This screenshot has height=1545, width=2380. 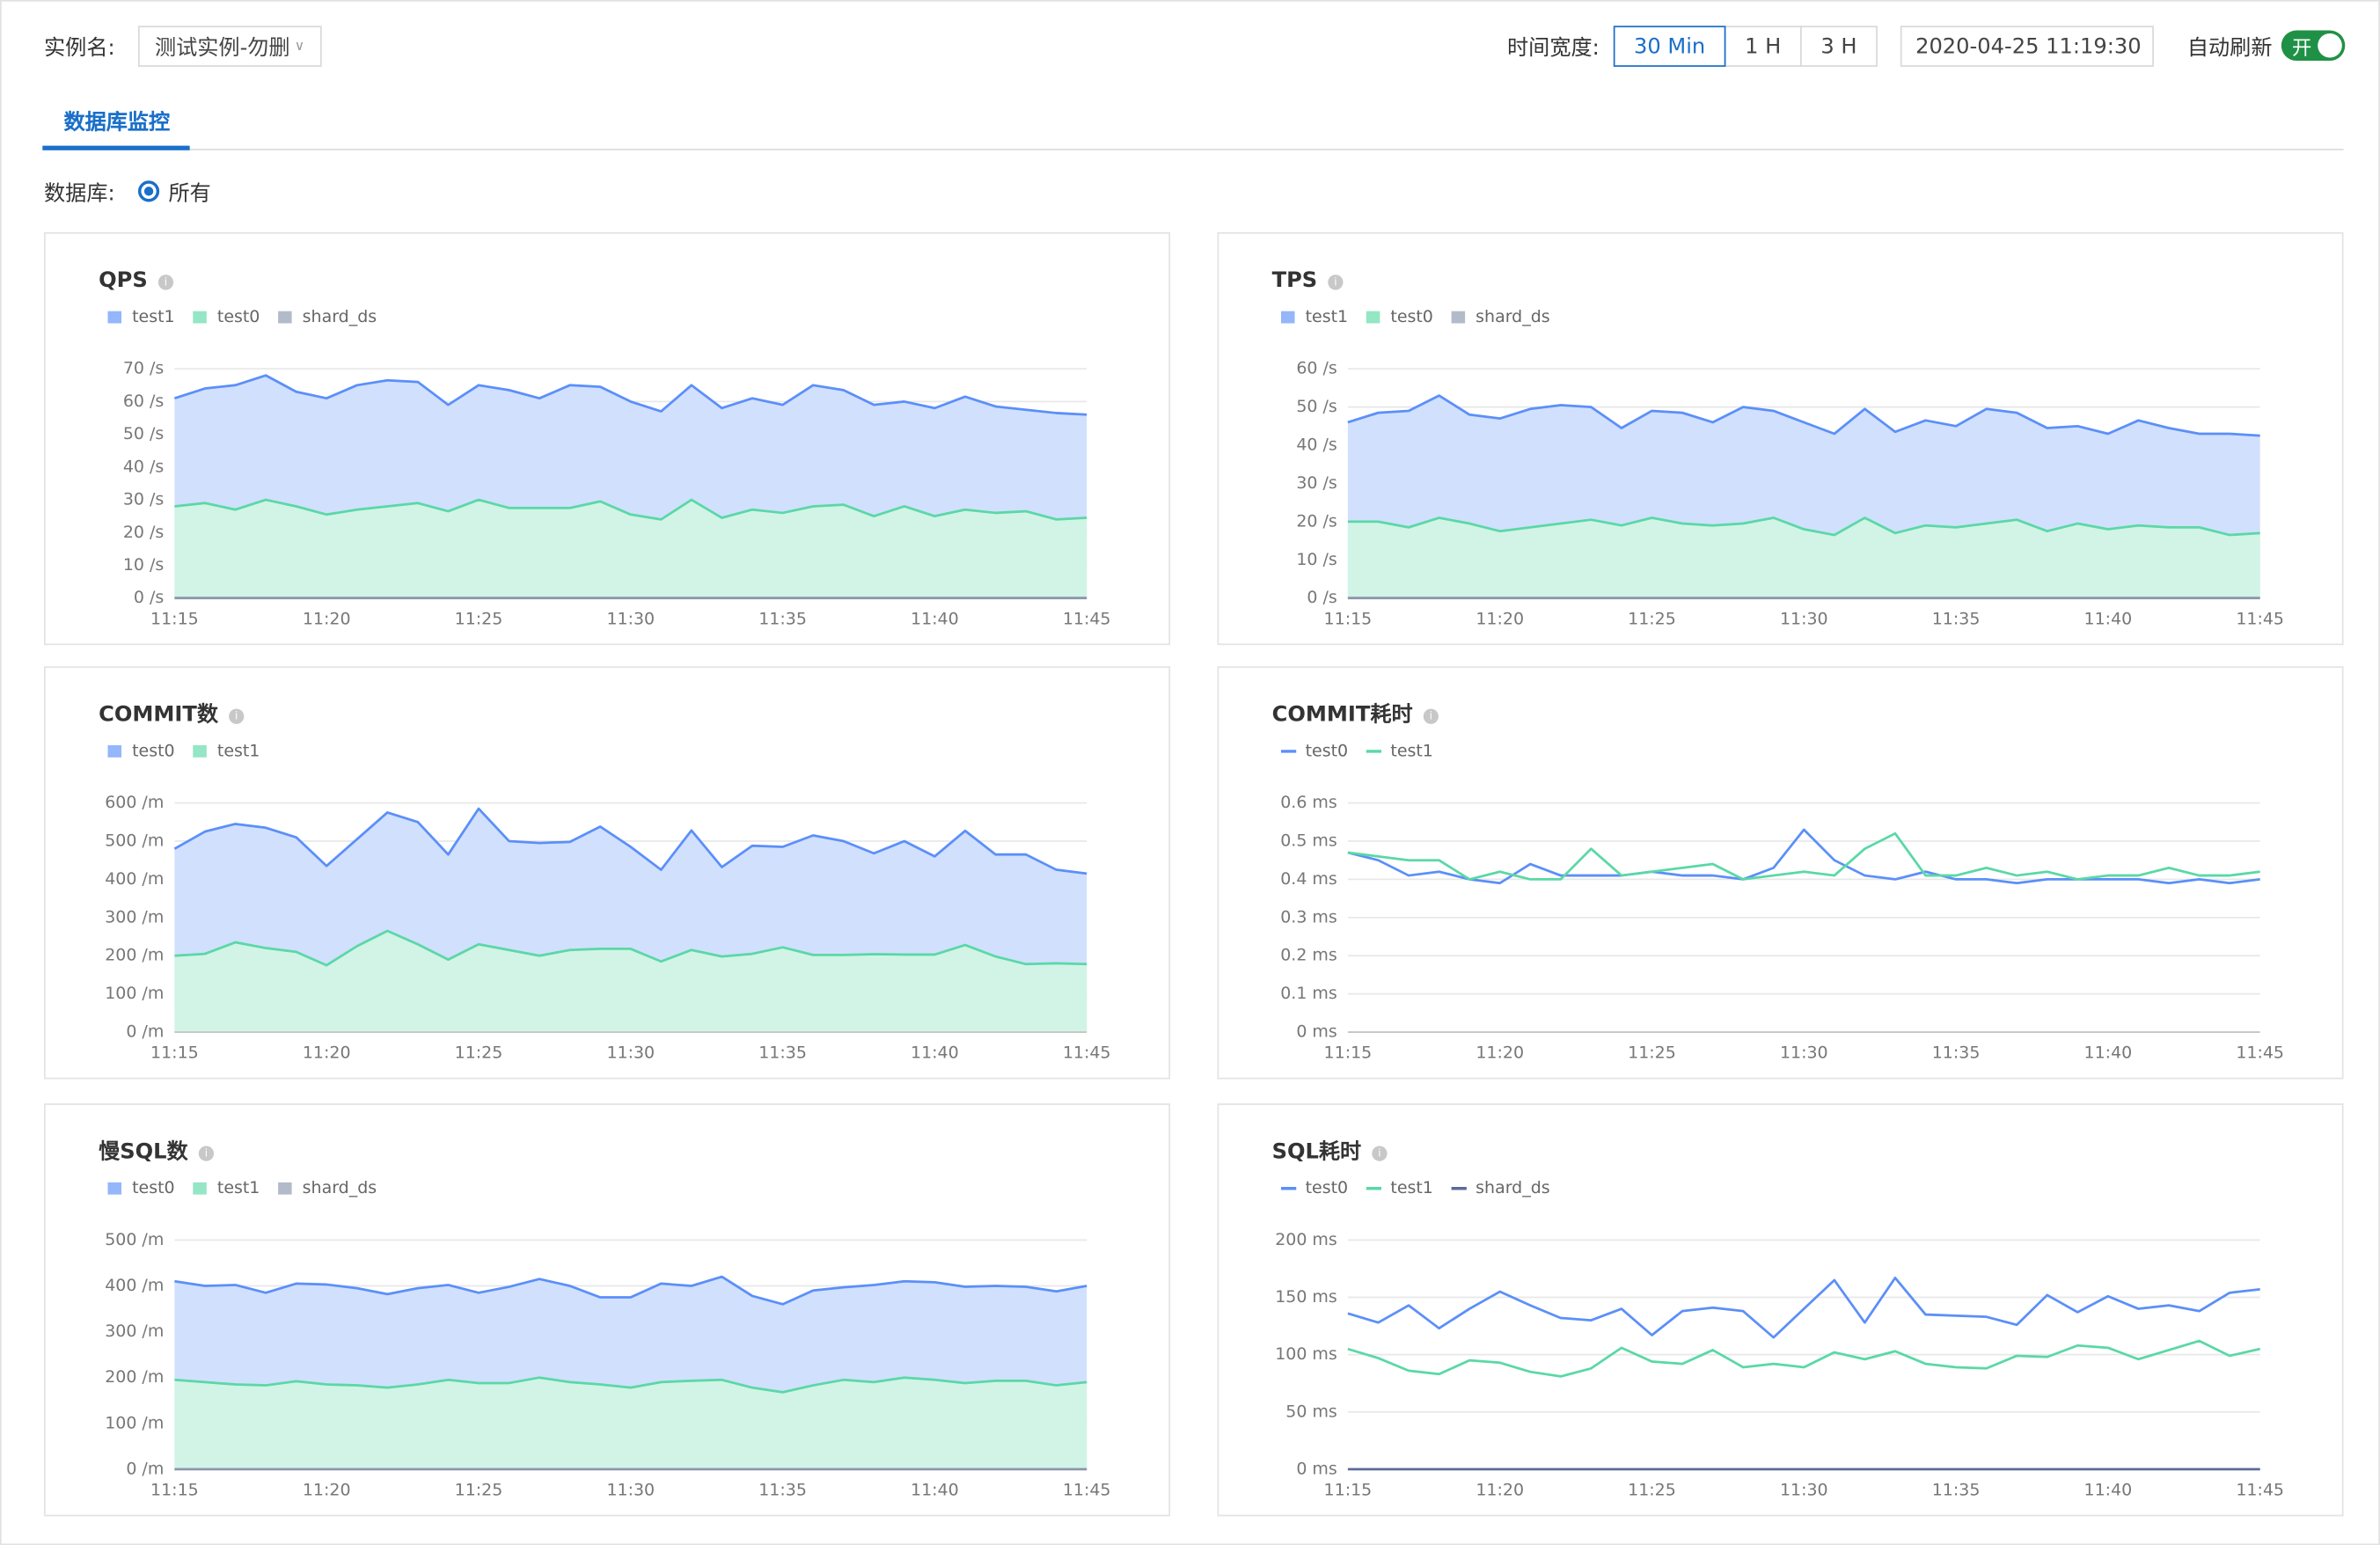 What do you see at coordinates (1311, 1411) in the screenshot?
I see `y-tick-label: 50 ms` at bounding box center [1311, 1411].